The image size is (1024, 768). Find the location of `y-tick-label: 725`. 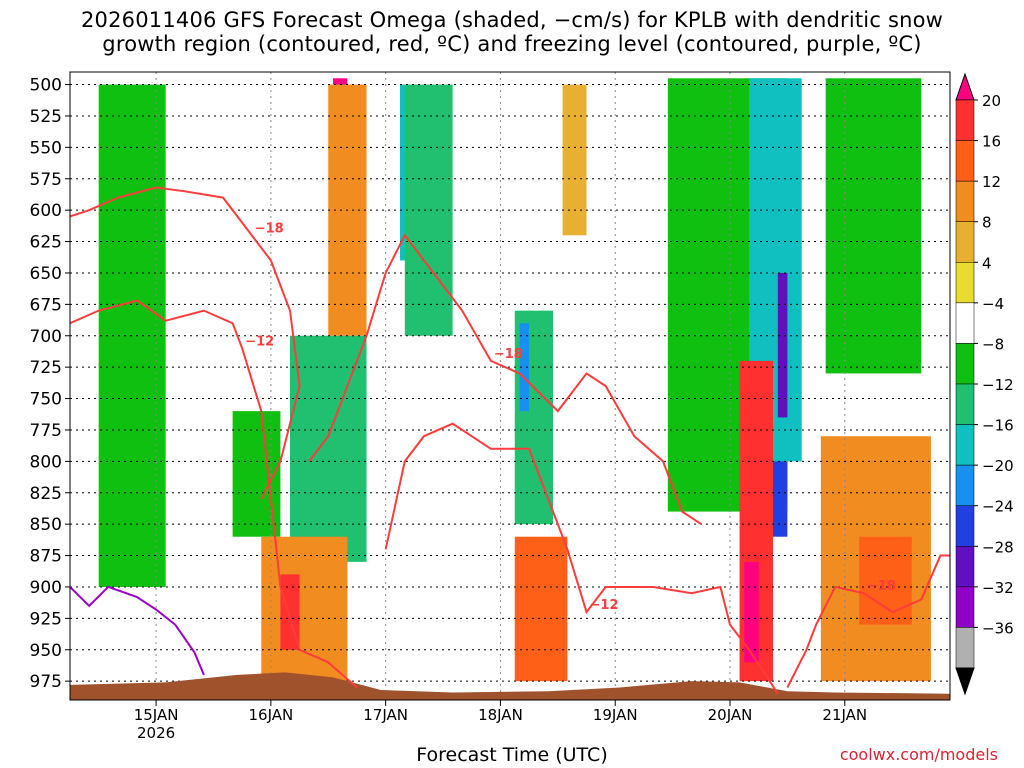

y-tick-label: 725 is located at coordinates (46, 368).